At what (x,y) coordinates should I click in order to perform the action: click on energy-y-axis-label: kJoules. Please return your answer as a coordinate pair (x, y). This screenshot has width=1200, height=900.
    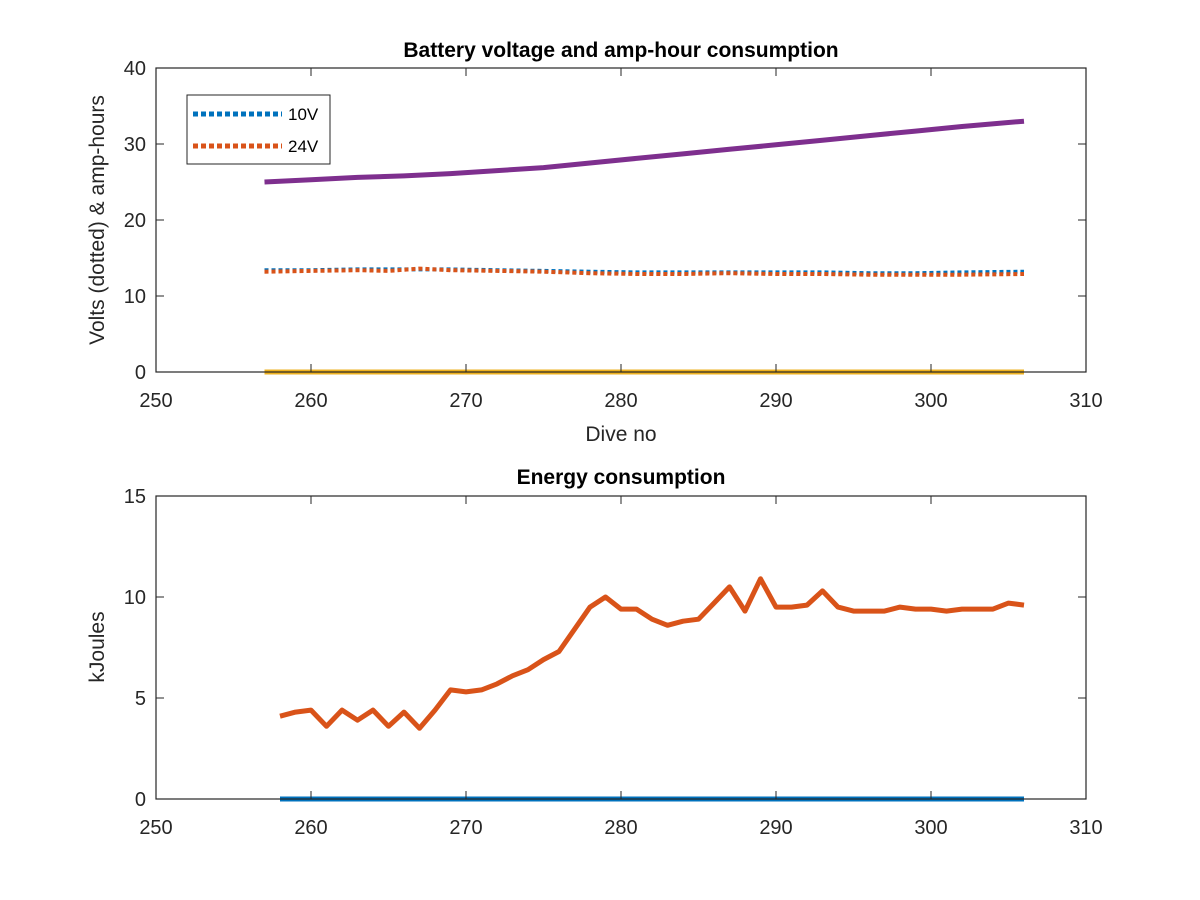
    Looking at the image, I should click on (97, 646).